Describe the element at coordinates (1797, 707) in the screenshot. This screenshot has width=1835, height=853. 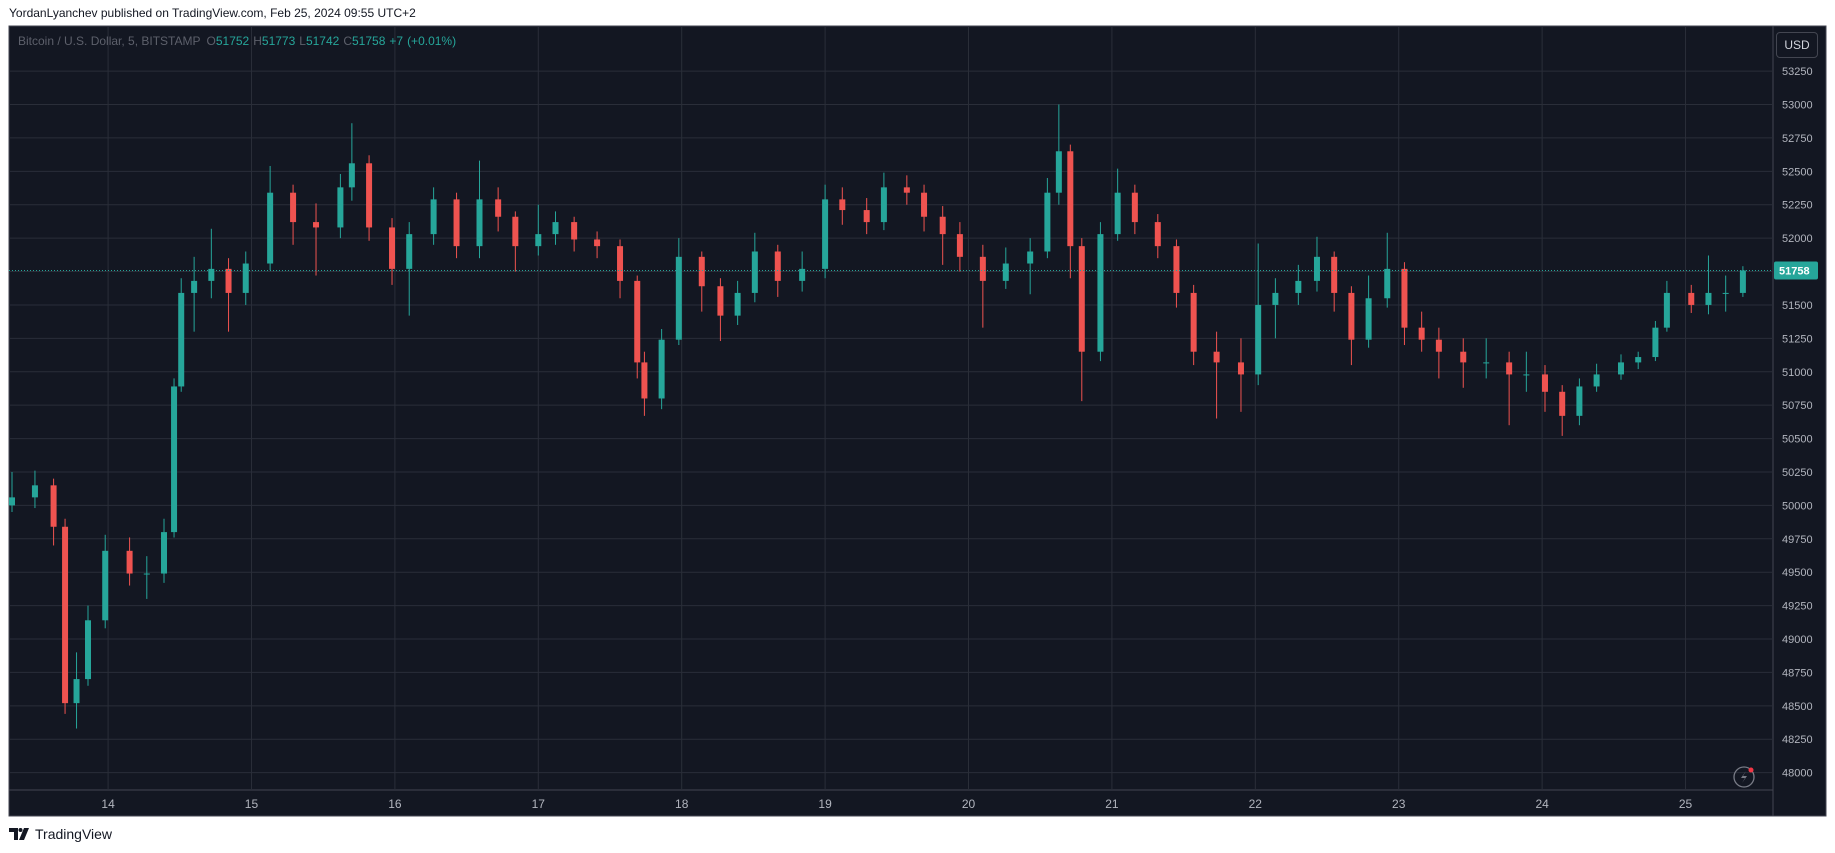
I see `y-tick-label: 48500` at that location.